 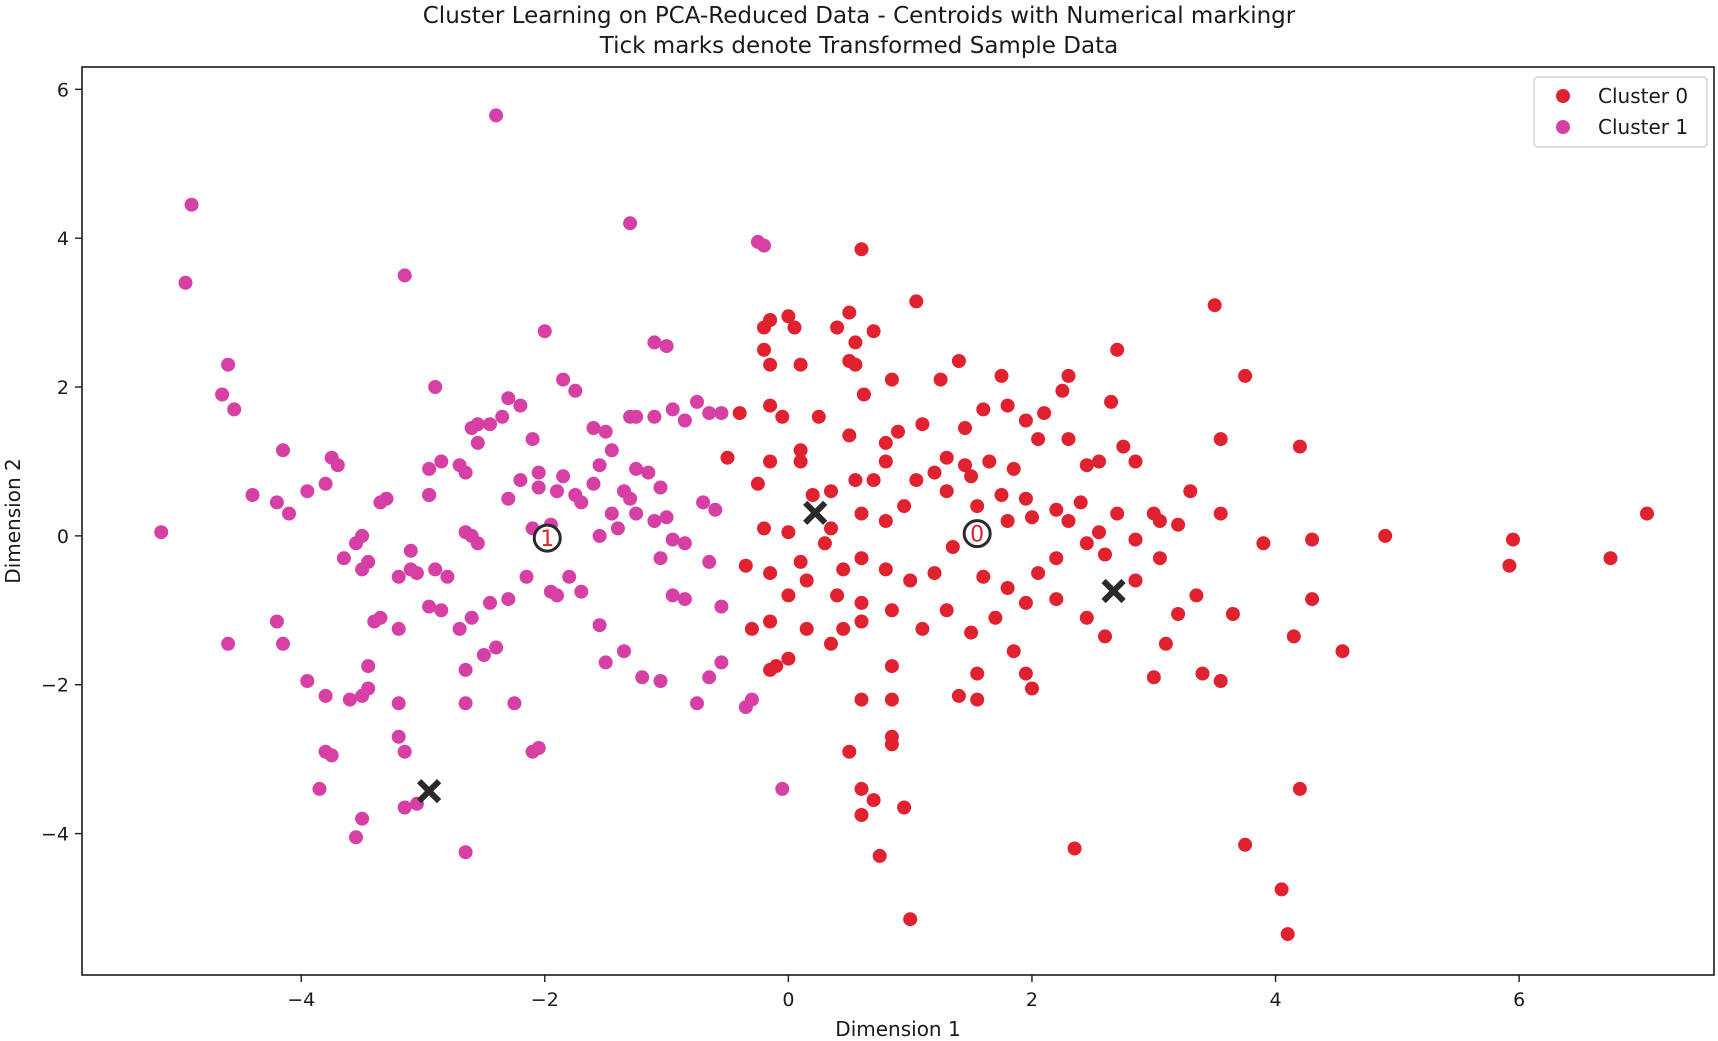 I want to click on x-tick-label: 6, so click(x=1519, y=1000).